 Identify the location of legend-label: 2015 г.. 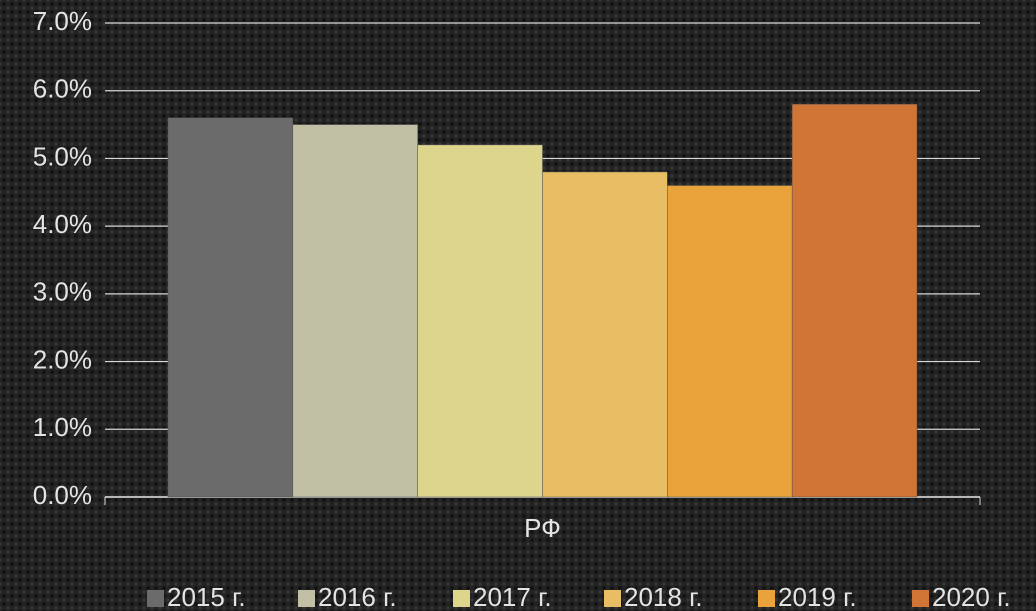
(206, 596).